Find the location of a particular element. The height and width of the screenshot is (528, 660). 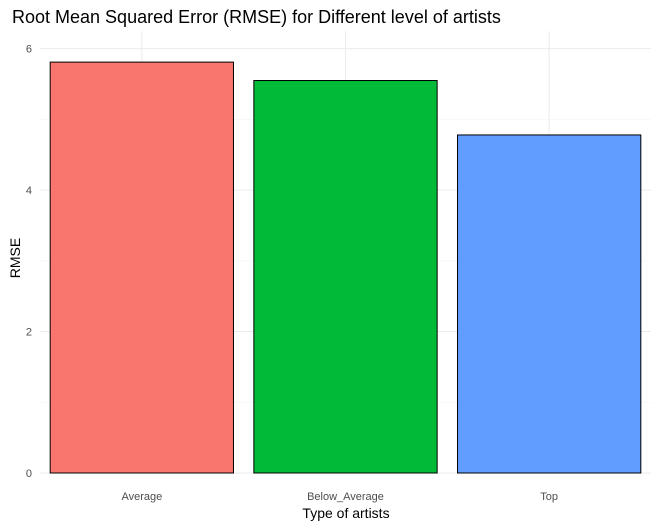

x-axis-title: Type of artists is located at coordinates (345, 513).